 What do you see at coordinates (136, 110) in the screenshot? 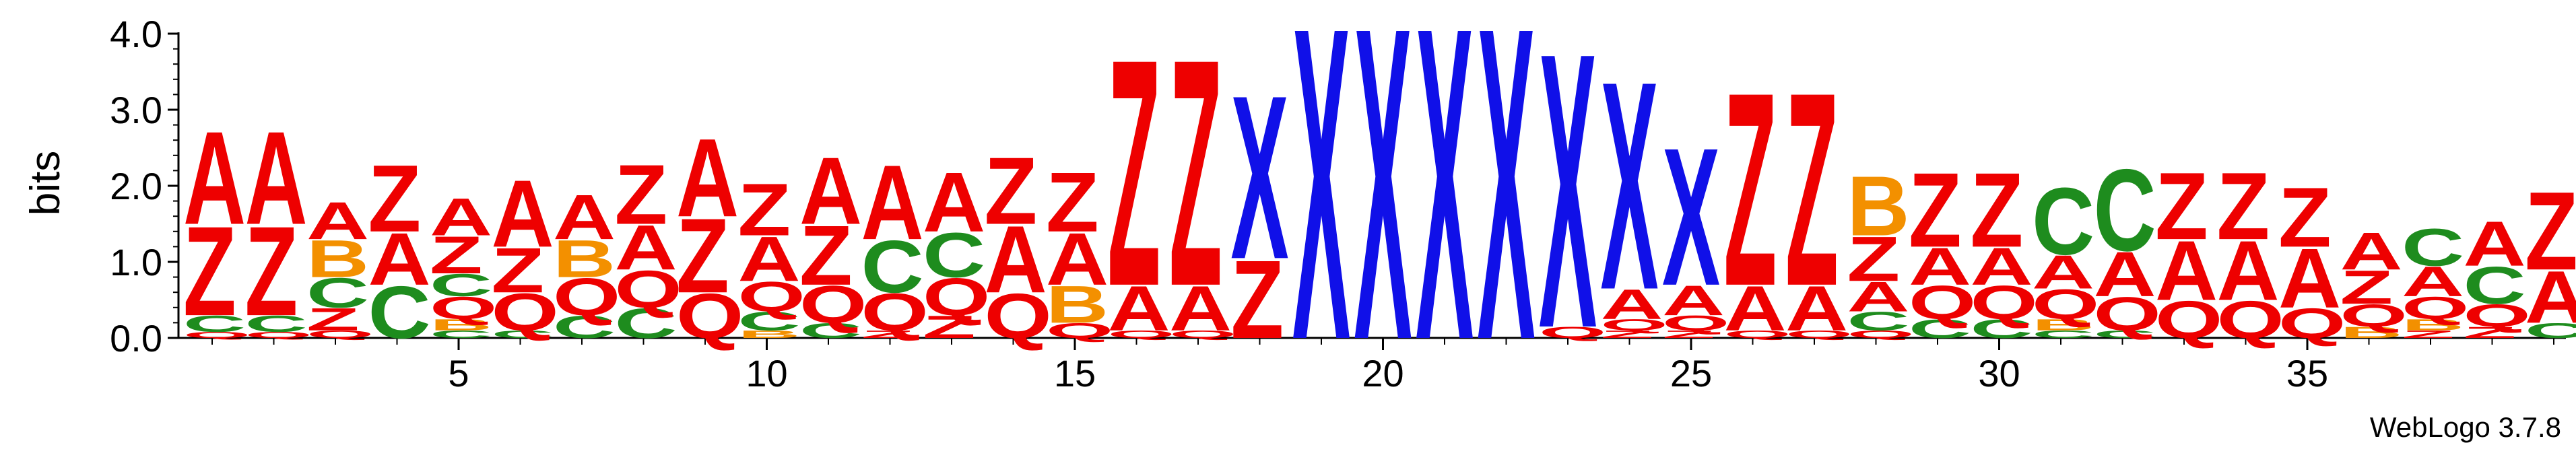
I see `y-tick-label: 3.0` at bounding box center [136, 110].